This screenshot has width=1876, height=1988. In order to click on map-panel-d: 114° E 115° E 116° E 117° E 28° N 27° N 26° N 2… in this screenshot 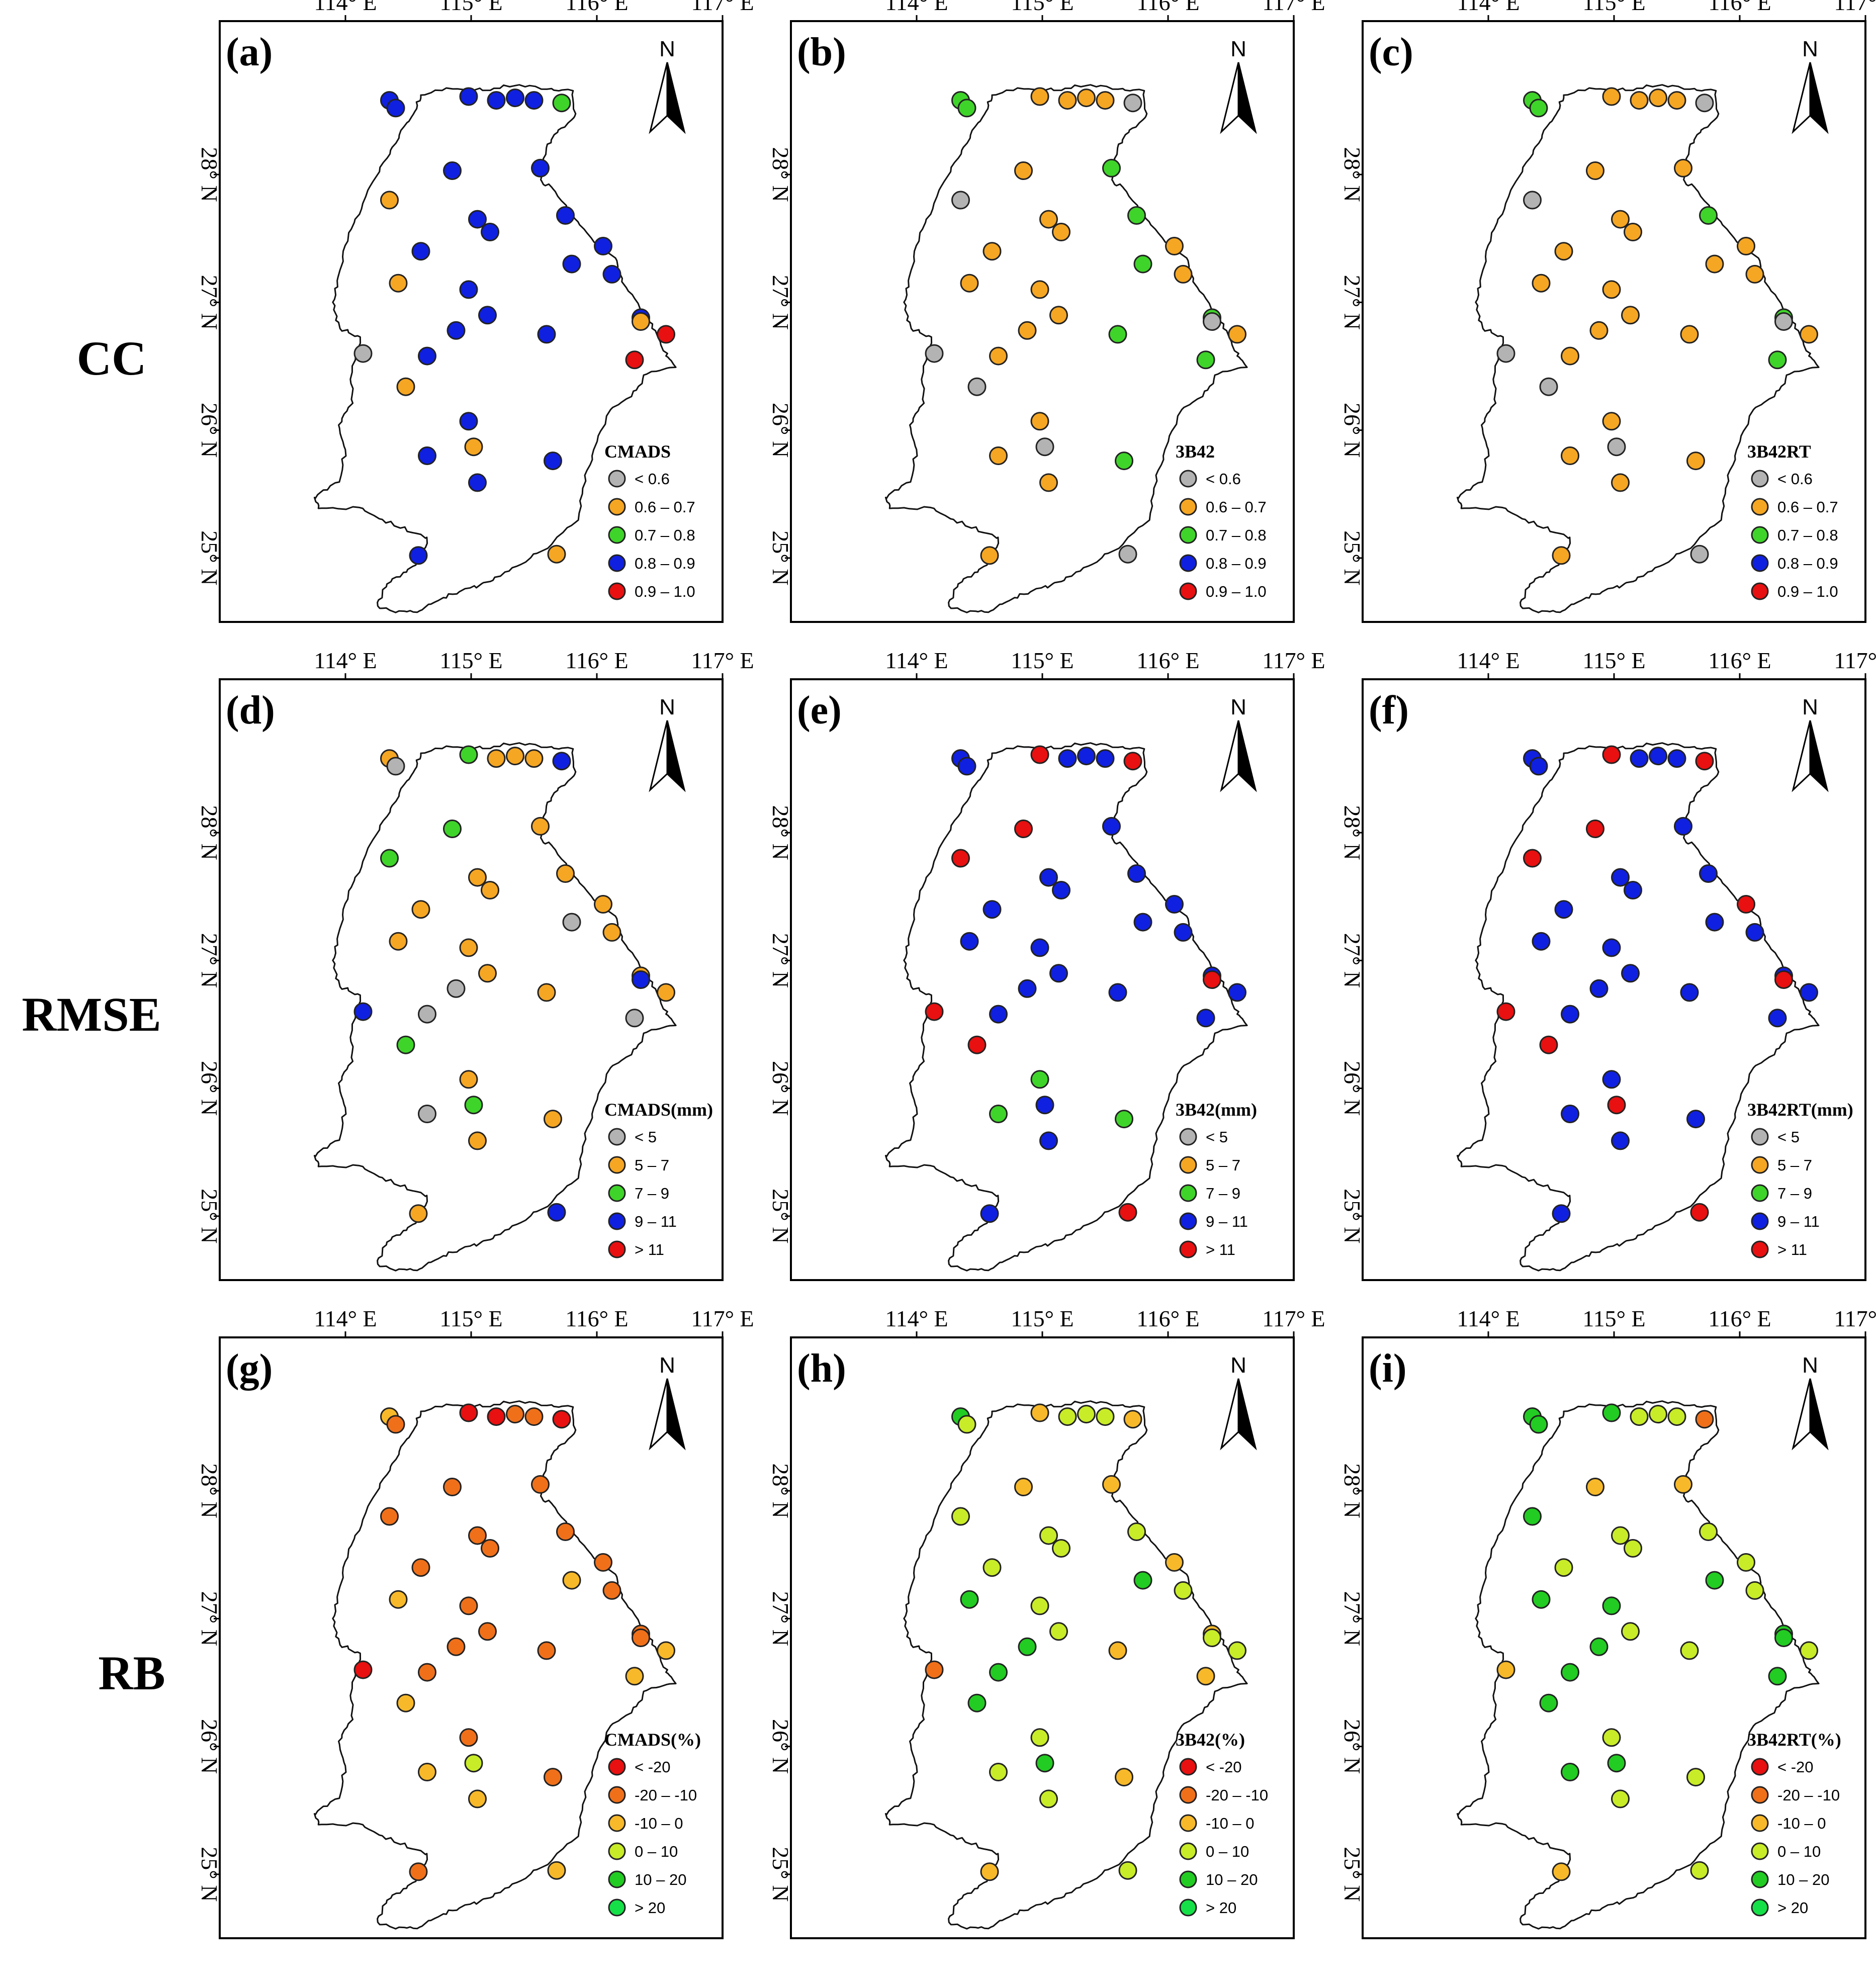, I will do `click(475, 964)`.